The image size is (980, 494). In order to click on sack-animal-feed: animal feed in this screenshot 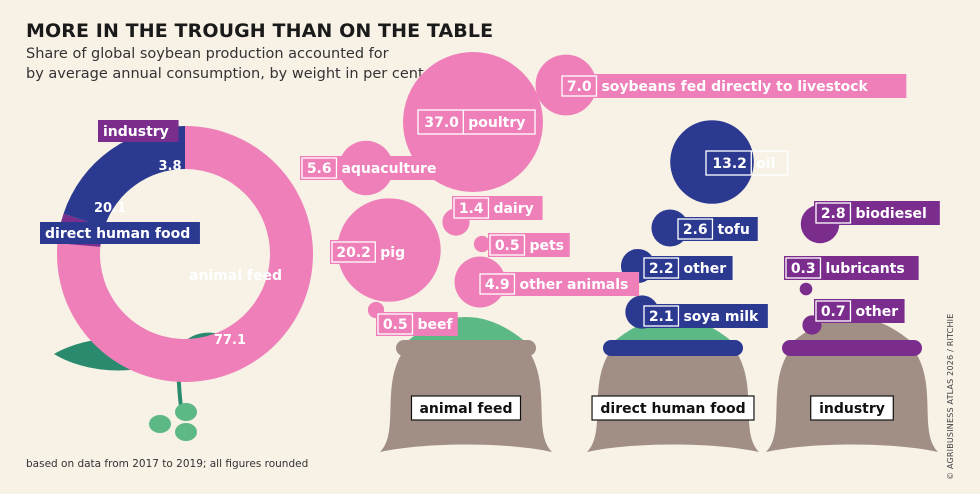, I will do `click(466, 384)`.